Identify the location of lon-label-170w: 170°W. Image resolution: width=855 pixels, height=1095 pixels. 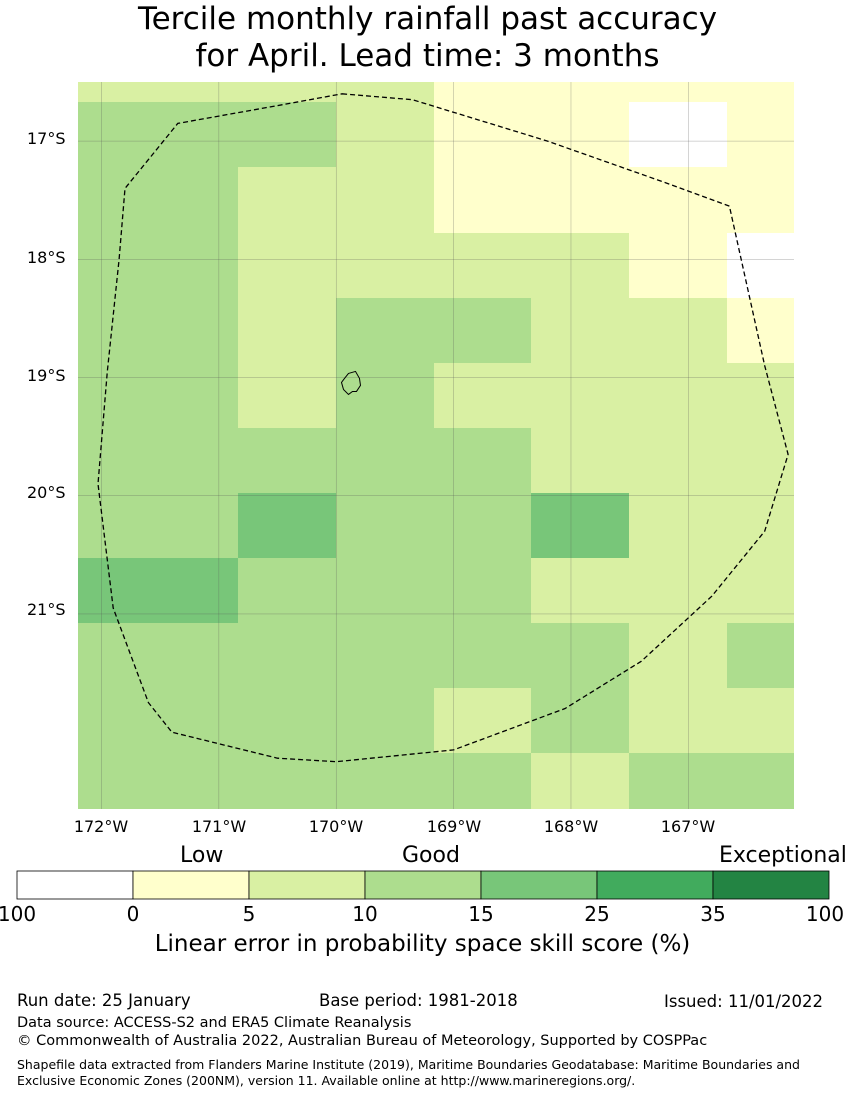
(336, 826).